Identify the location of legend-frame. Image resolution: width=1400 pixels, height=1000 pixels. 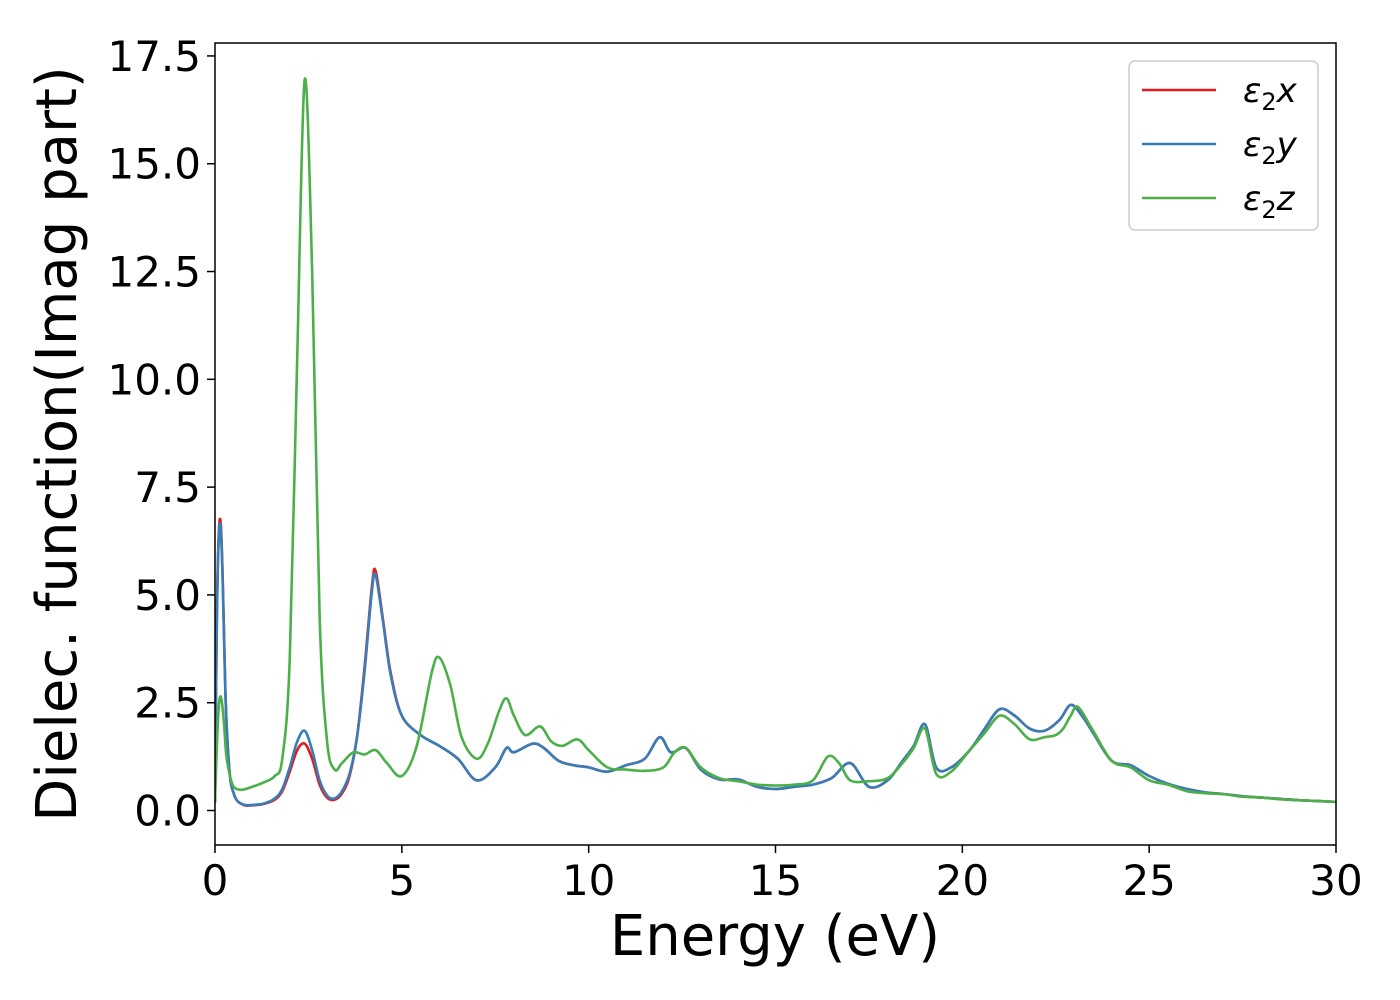
(1223, 145).